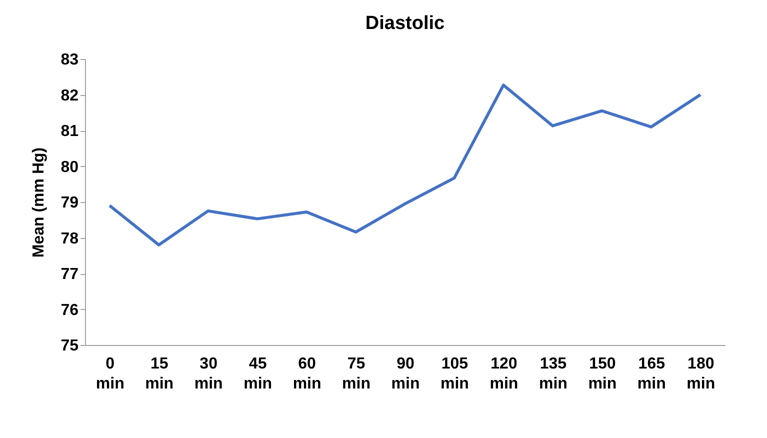 This screenshot has width=767, height=438. What do you see at coordinates (405, 374) in the screenshot?
I see `x-tick-label: 90 min` at bounding box center [405, 374].